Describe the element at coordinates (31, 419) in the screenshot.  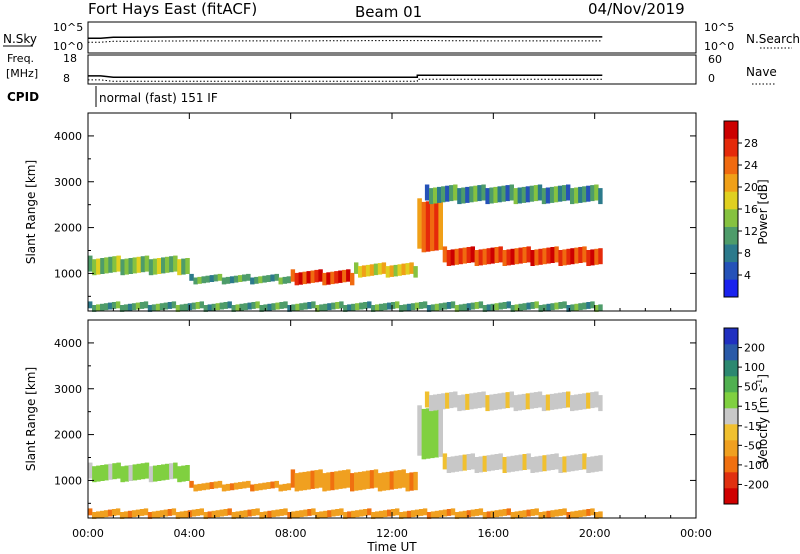
I see `velocity-y-label: Slant Range [km]` at that location.